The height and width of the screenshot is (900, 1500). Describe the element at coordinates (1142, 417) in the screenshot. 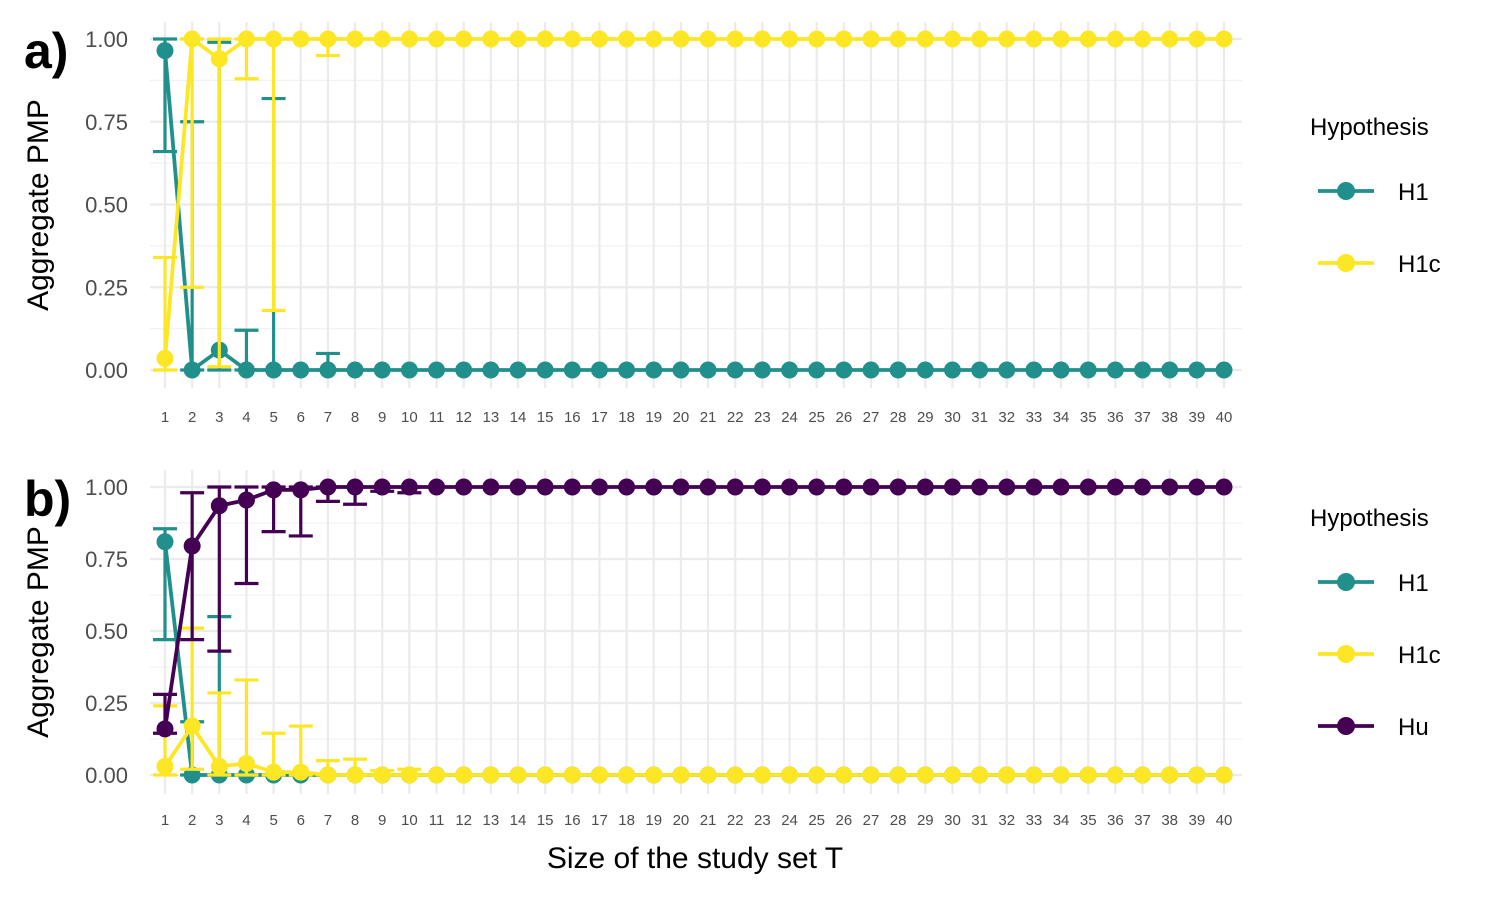

I see `x-tick-label: 37` at that location.